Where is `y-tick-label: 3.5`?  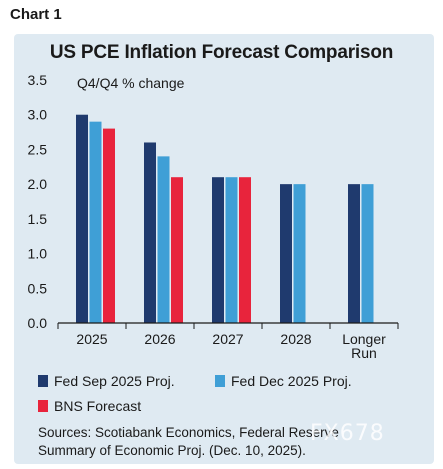
y-tick-label: 3.5 is located at coordinates (38, 80).